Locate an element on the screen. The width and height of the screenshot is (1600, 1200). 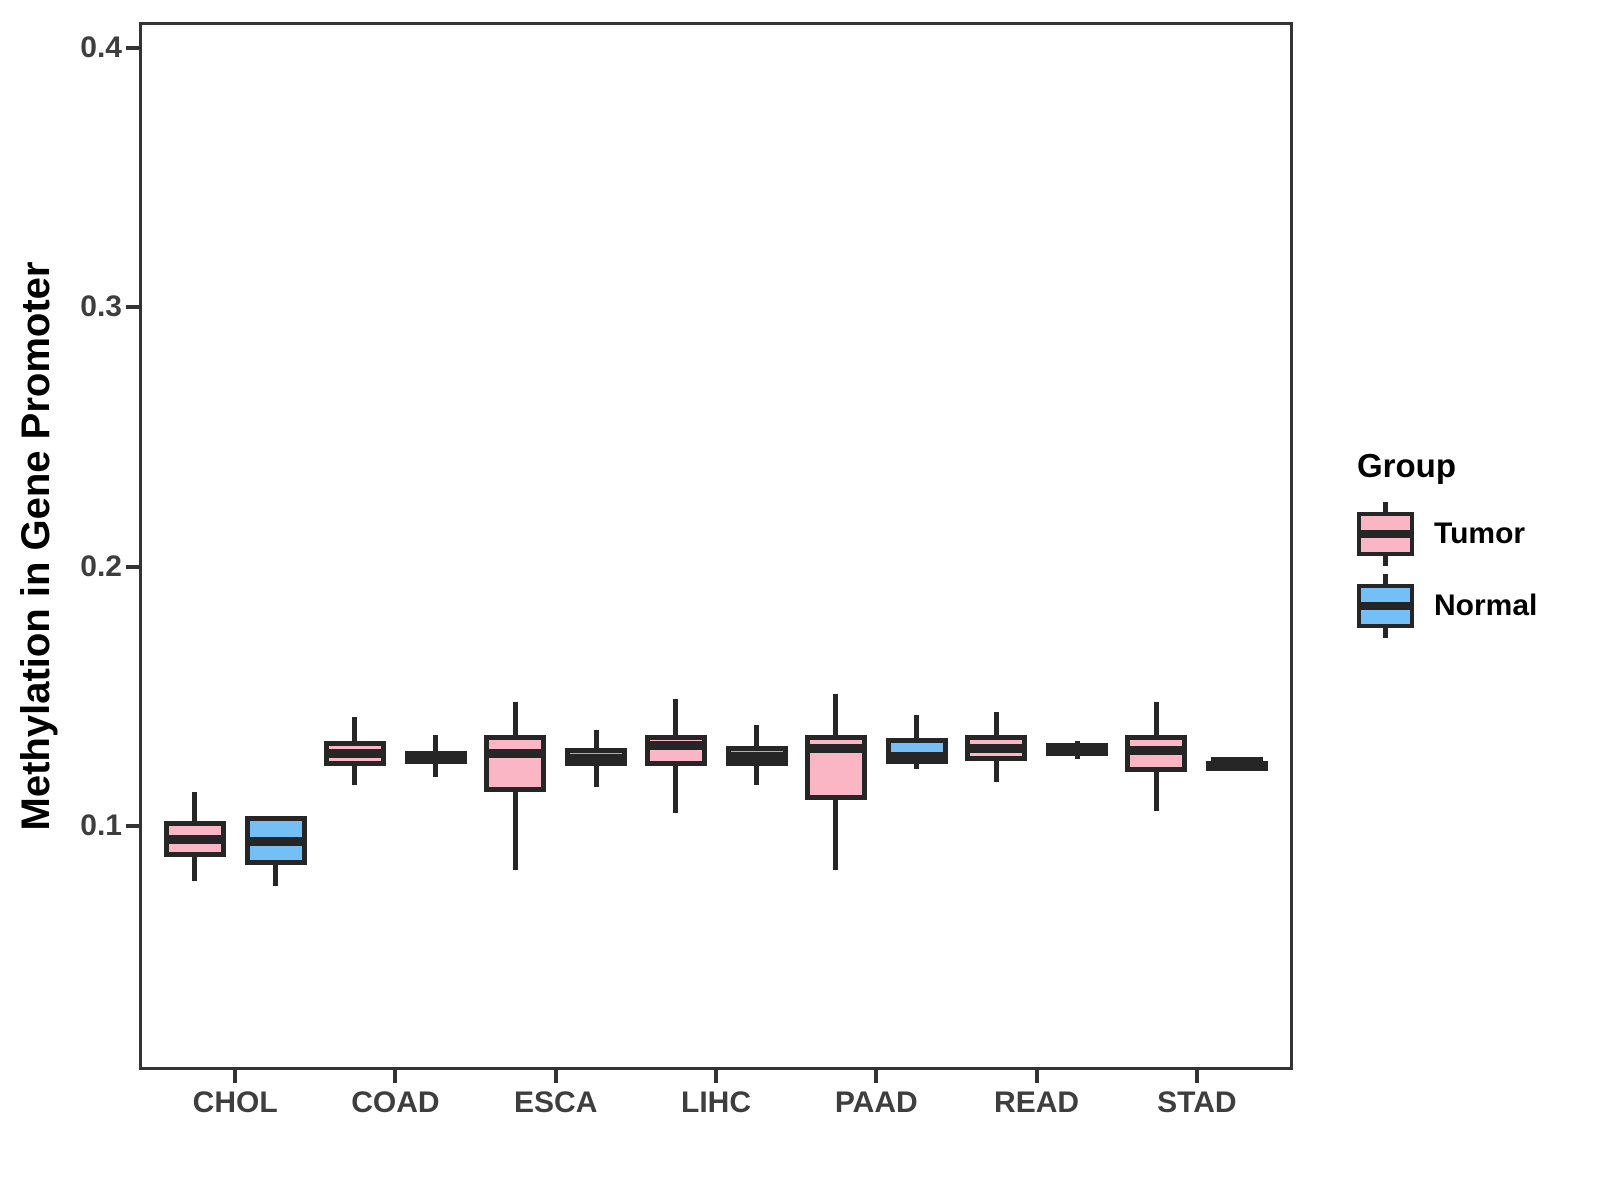
normal-READ-lower-whisker is located at coordinates (1077, 757).